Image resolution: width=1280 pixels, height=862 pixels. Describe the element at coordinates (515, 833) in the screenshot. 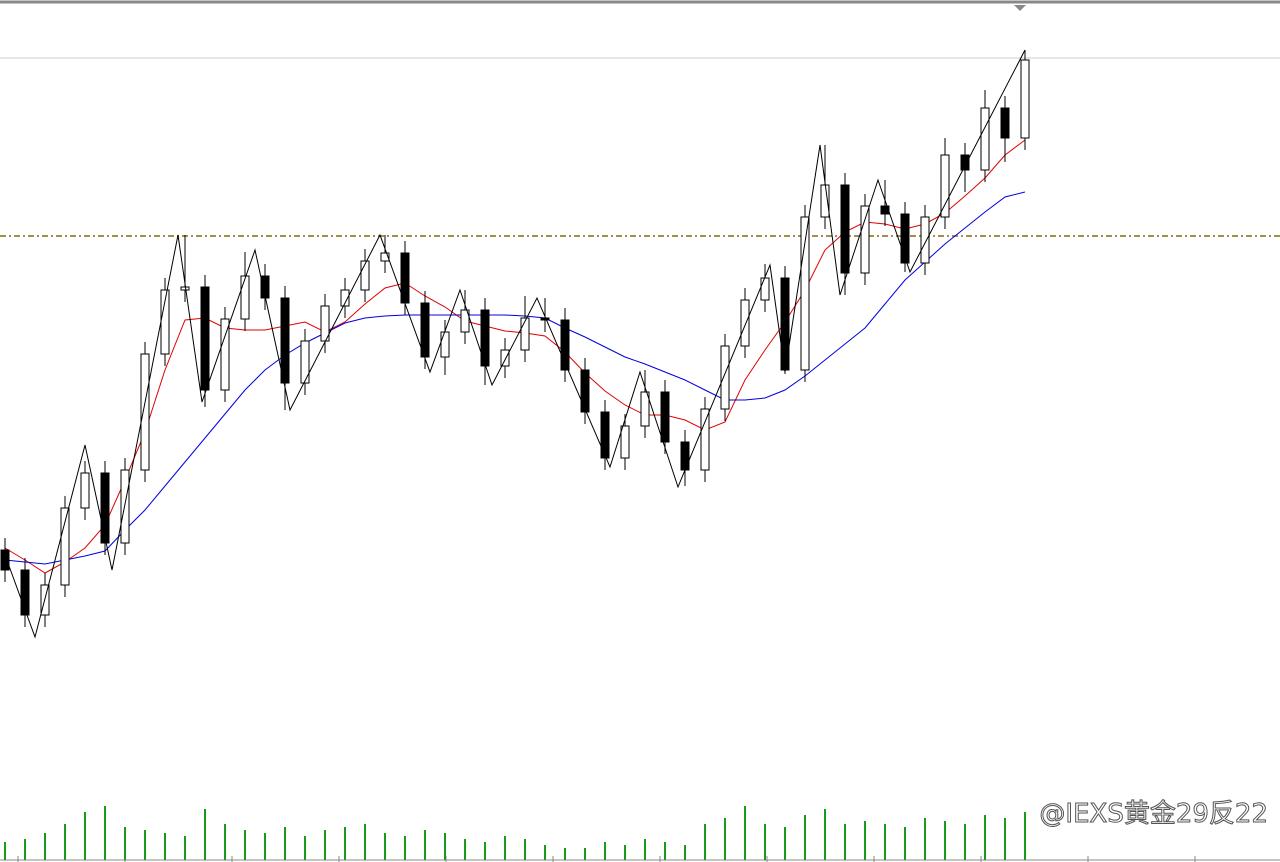

I see `volume-layer` at that location.